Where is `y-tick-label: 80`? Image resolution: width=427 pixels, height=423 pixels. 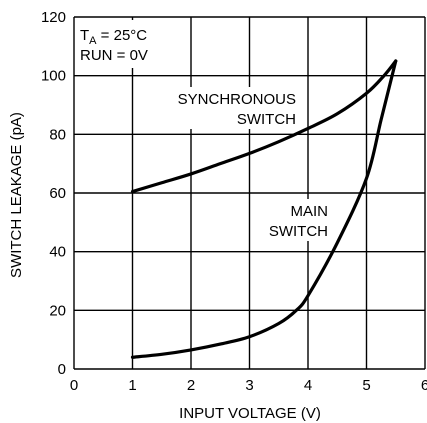 y-tick-label: 80 is located at coordinates (57, 134).